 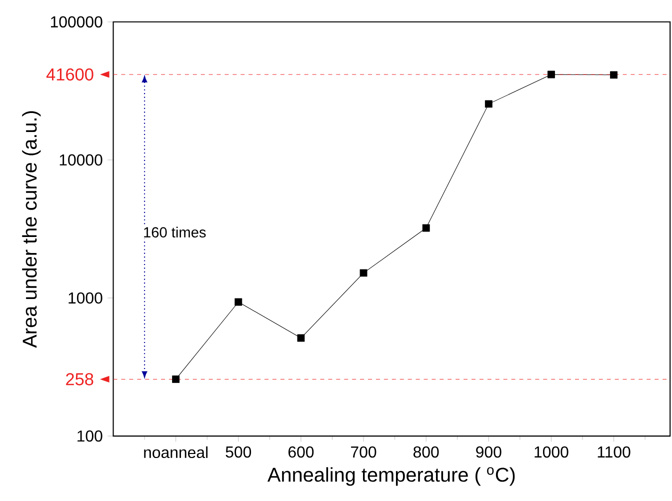 I want to click on x-axis-title: Annealing temperature ( $^{o}$C), so click(x=391, y=476).